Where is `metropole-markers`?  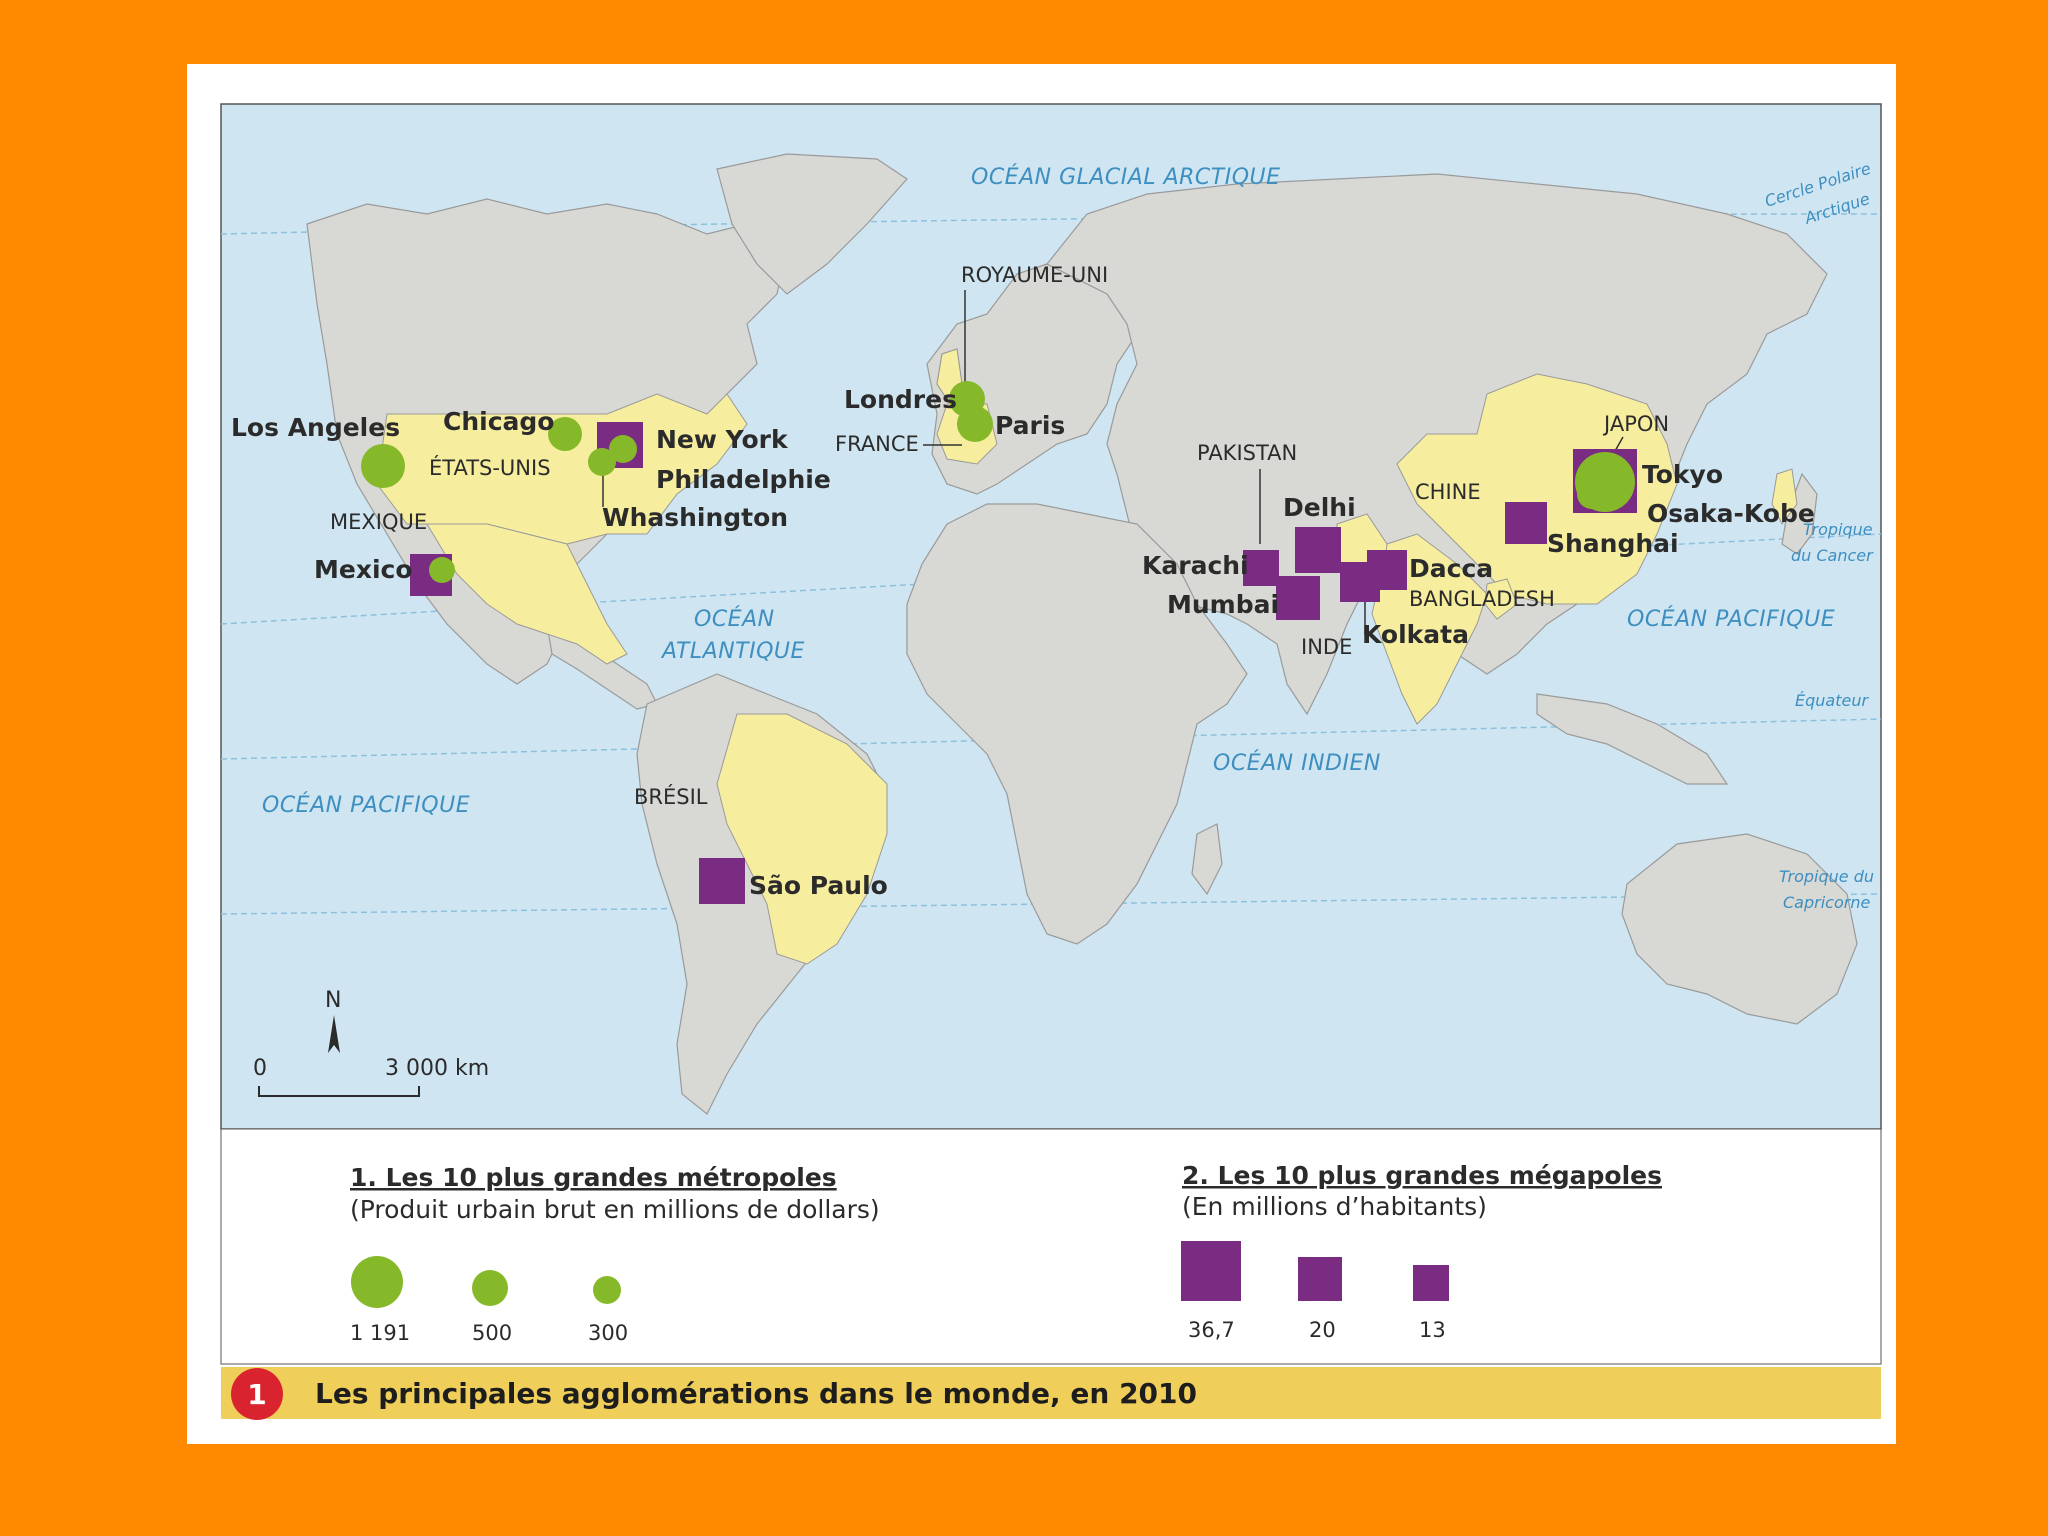 metropole-markers is located at coordinates (998, 482).